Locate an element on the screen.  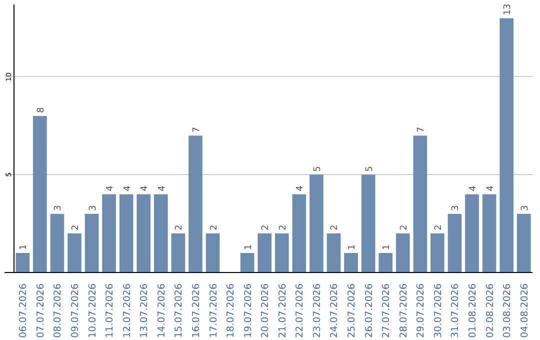
x-tick-label: 13.07.2026 is located at coordinates (144, 310).